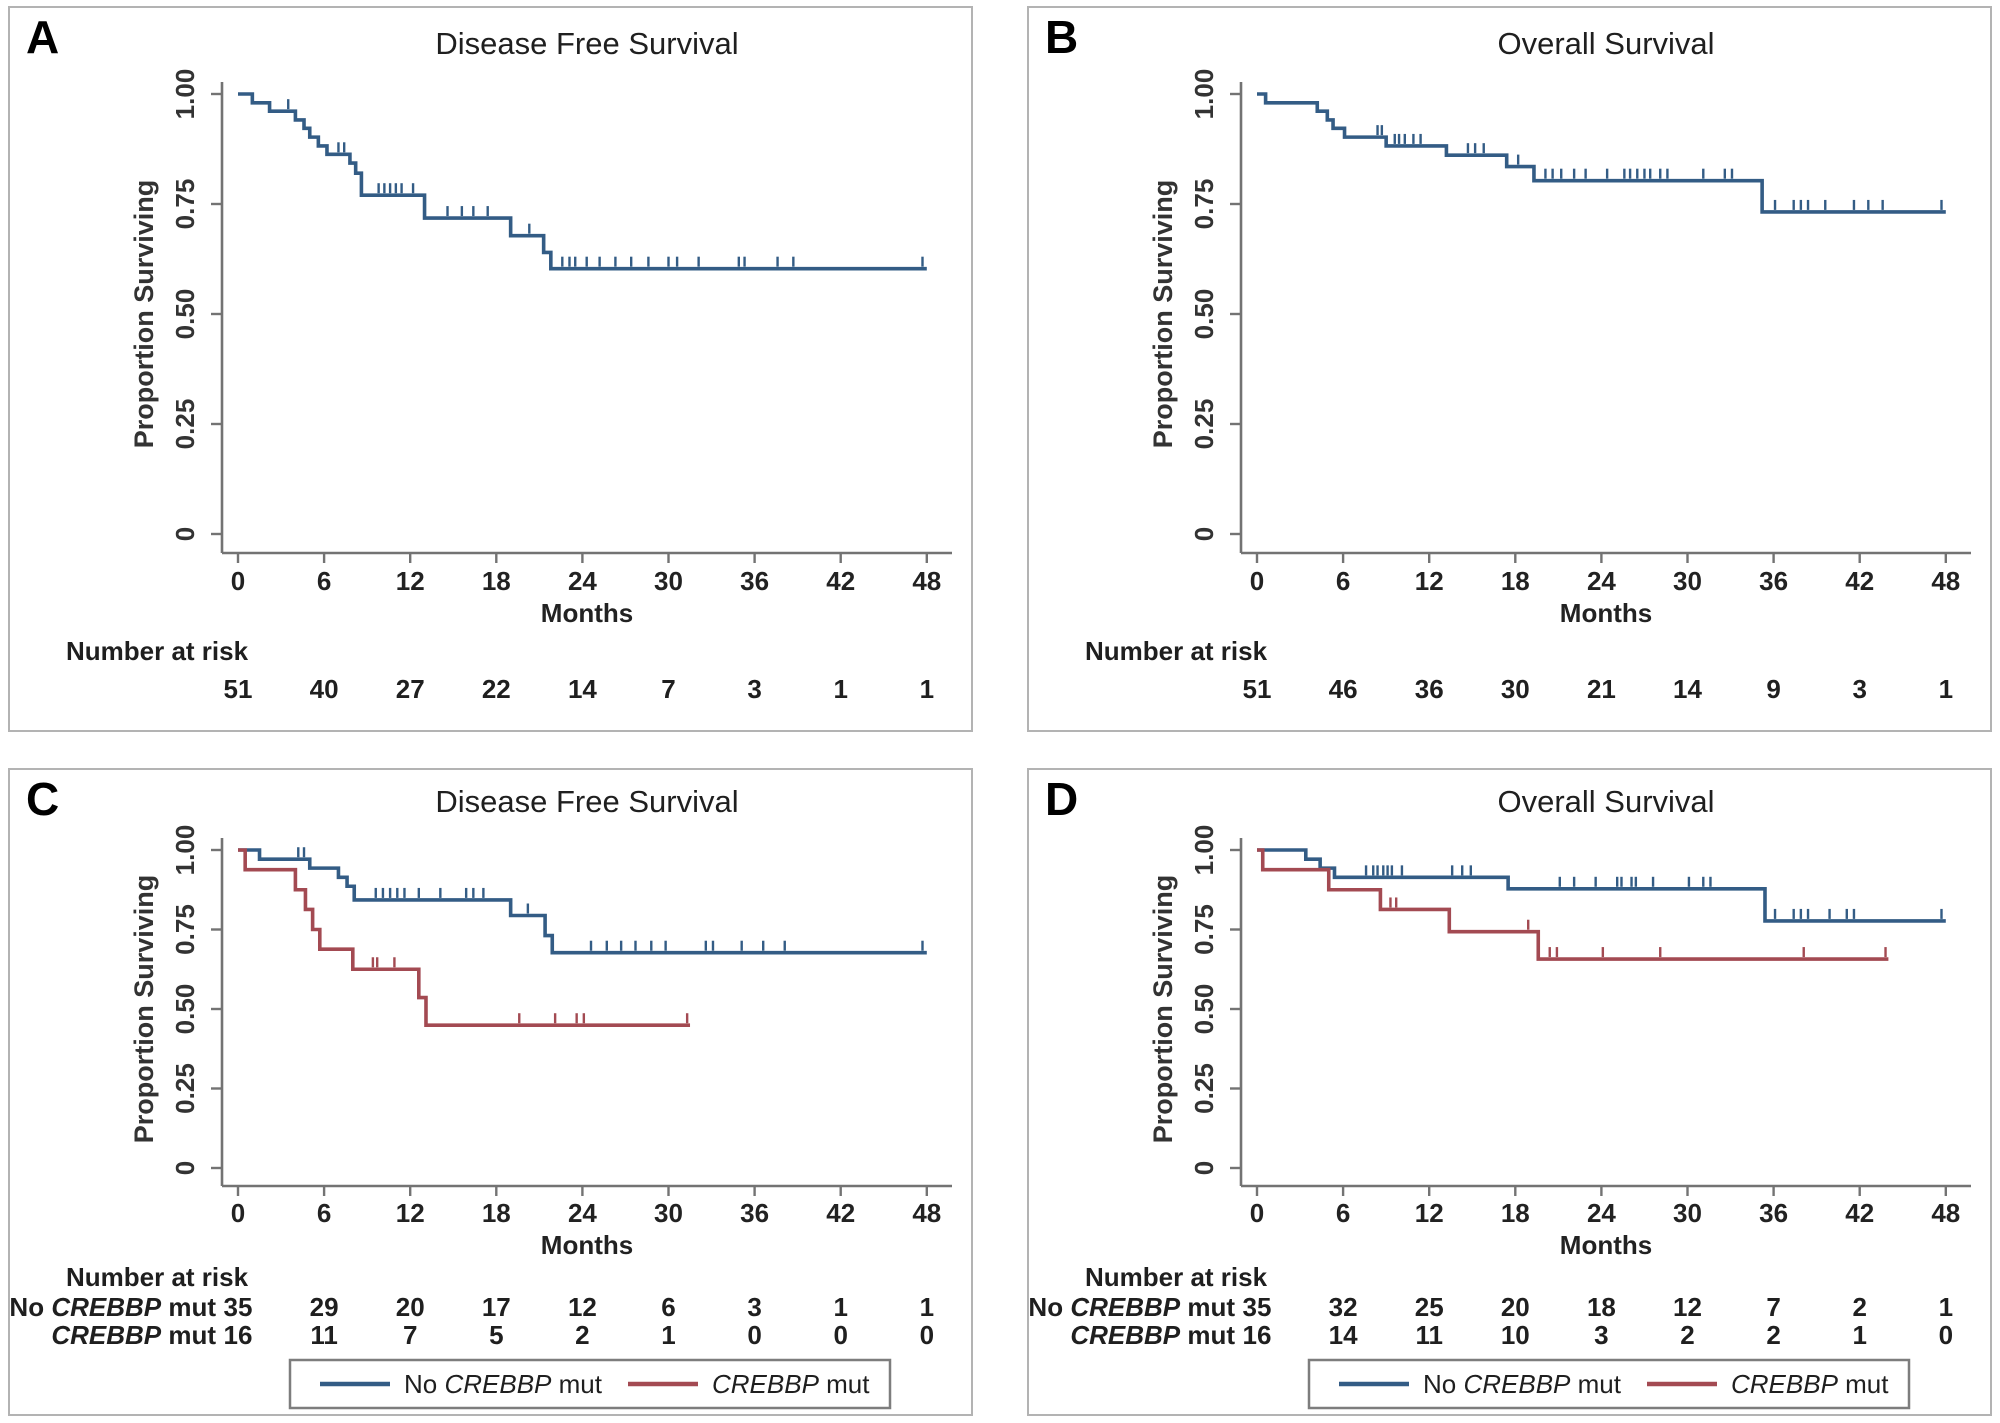 This screenshot has width=2000, height=1423. Describe the element at coordinates (496, 1335) in the screenshot. I see `risk-count: 5` at that location.